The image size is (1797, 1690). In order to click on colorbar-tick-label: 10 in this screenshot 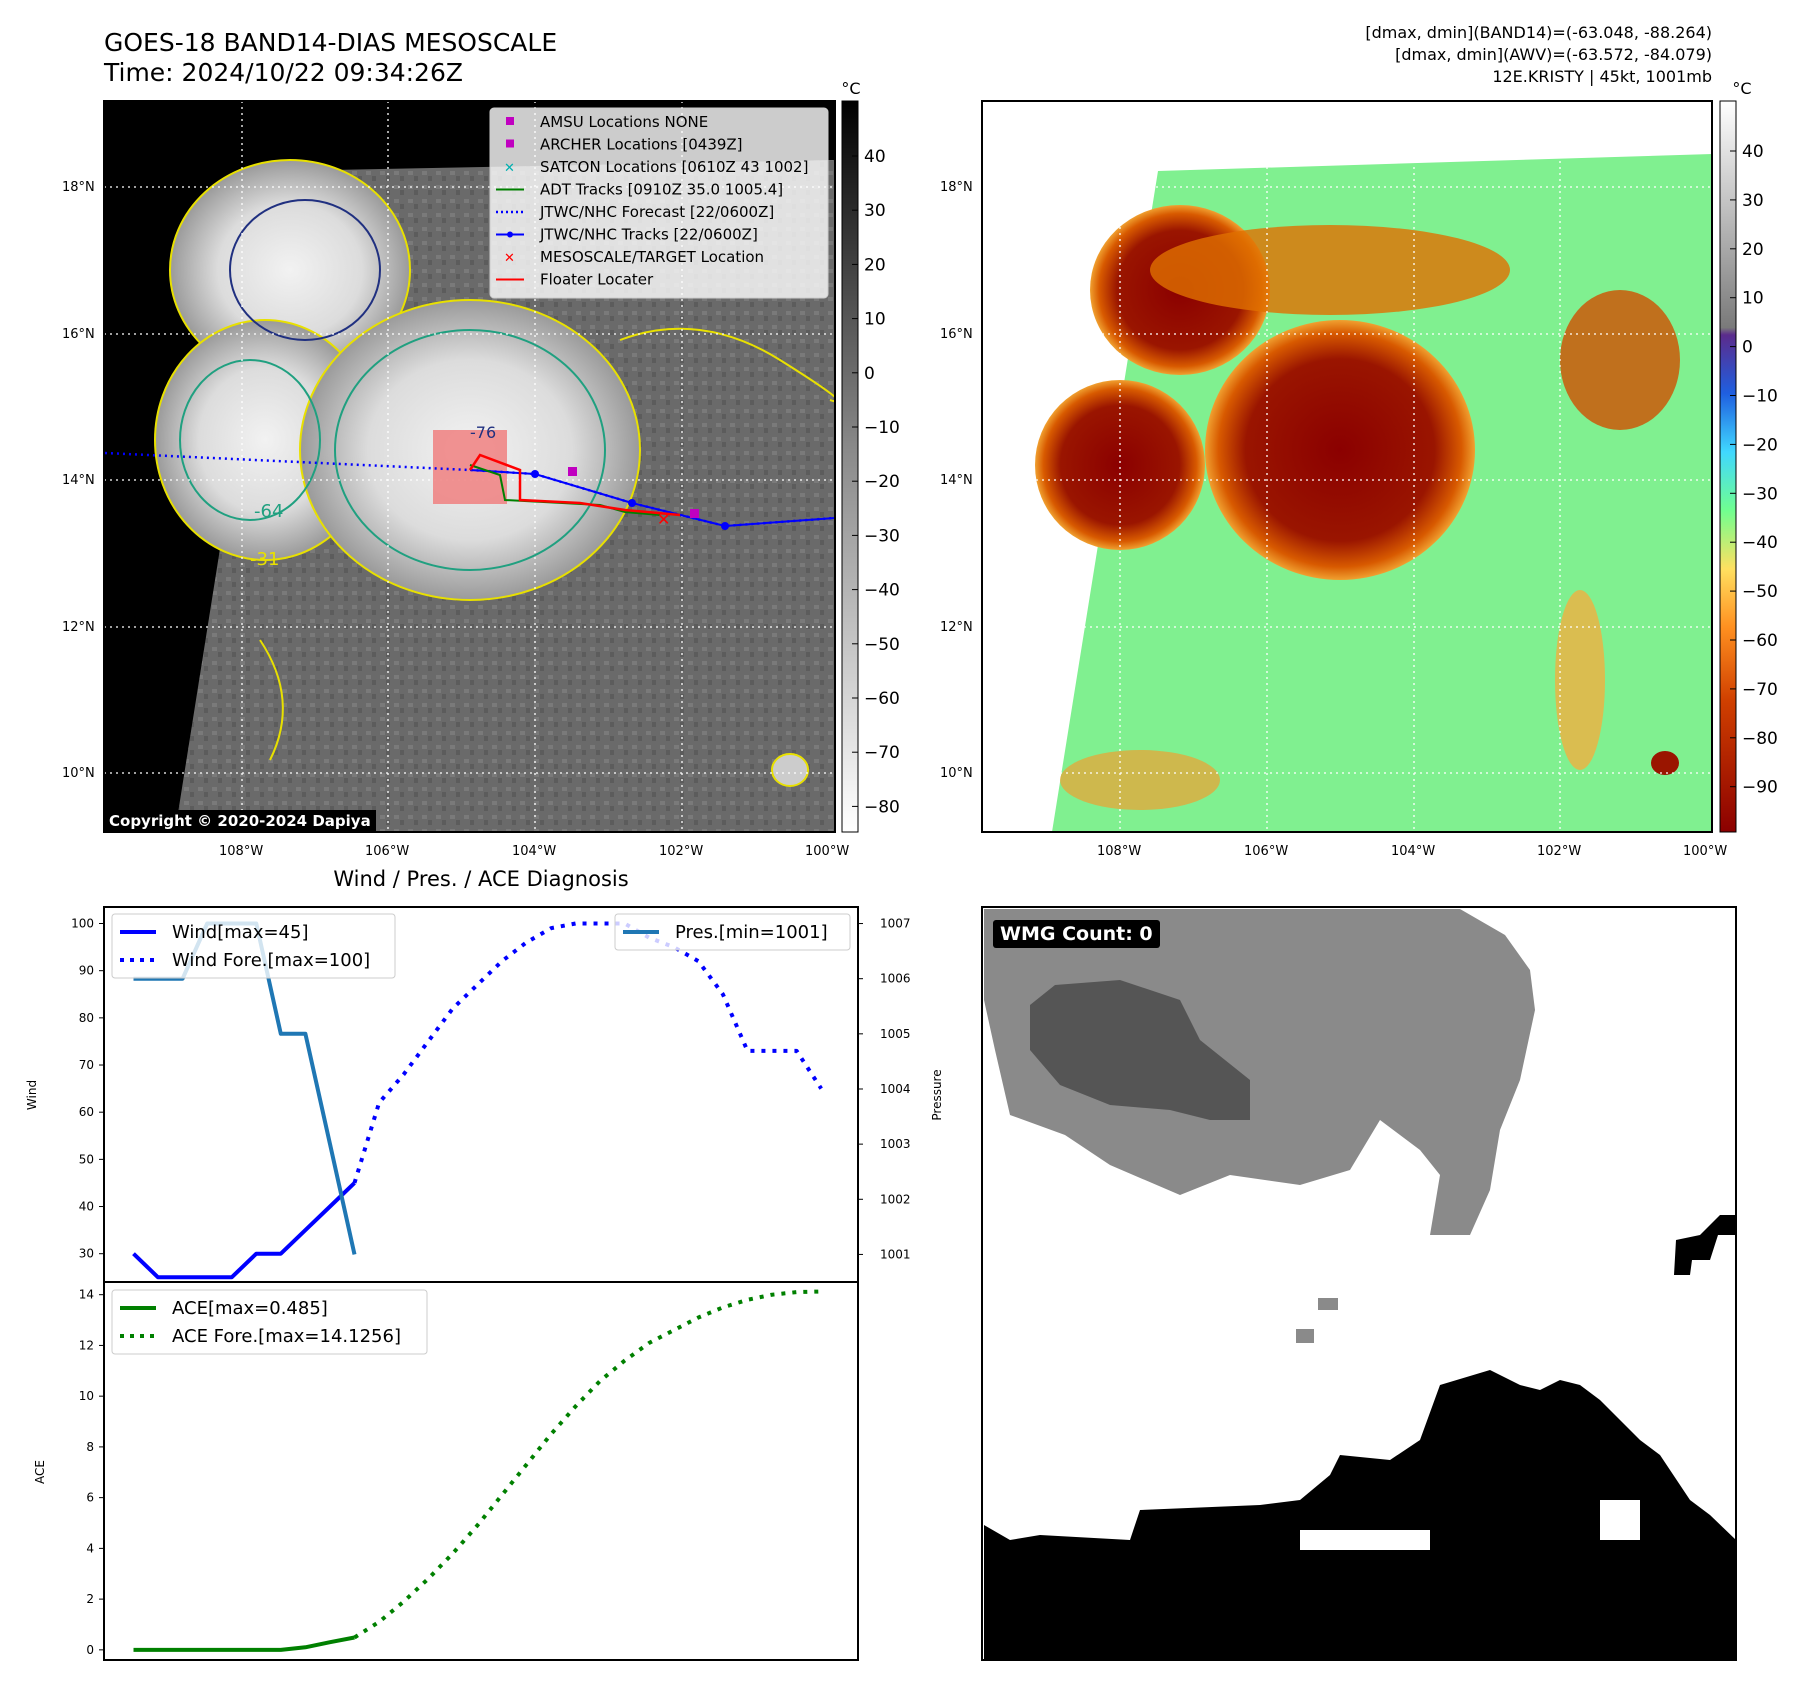, I will do `click(1753, 299)`.